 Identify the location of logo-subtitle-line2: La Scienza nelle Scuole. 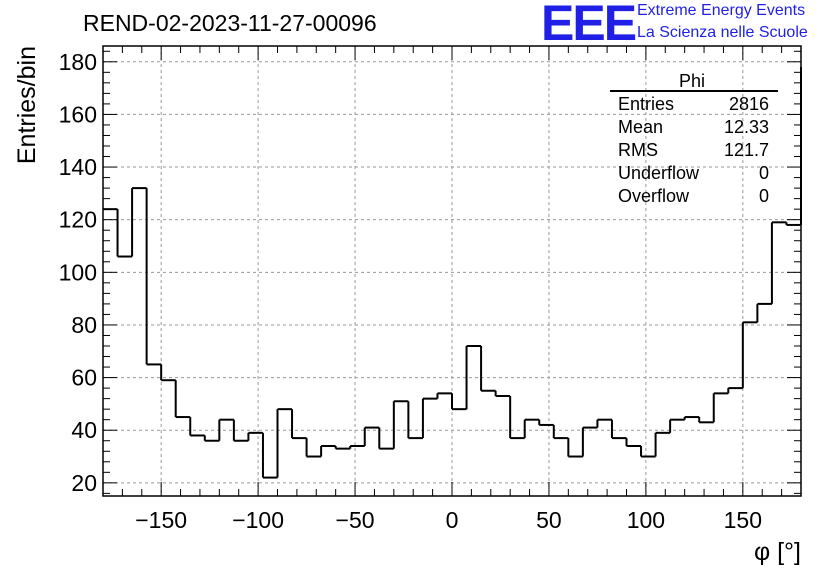
(722, 32).